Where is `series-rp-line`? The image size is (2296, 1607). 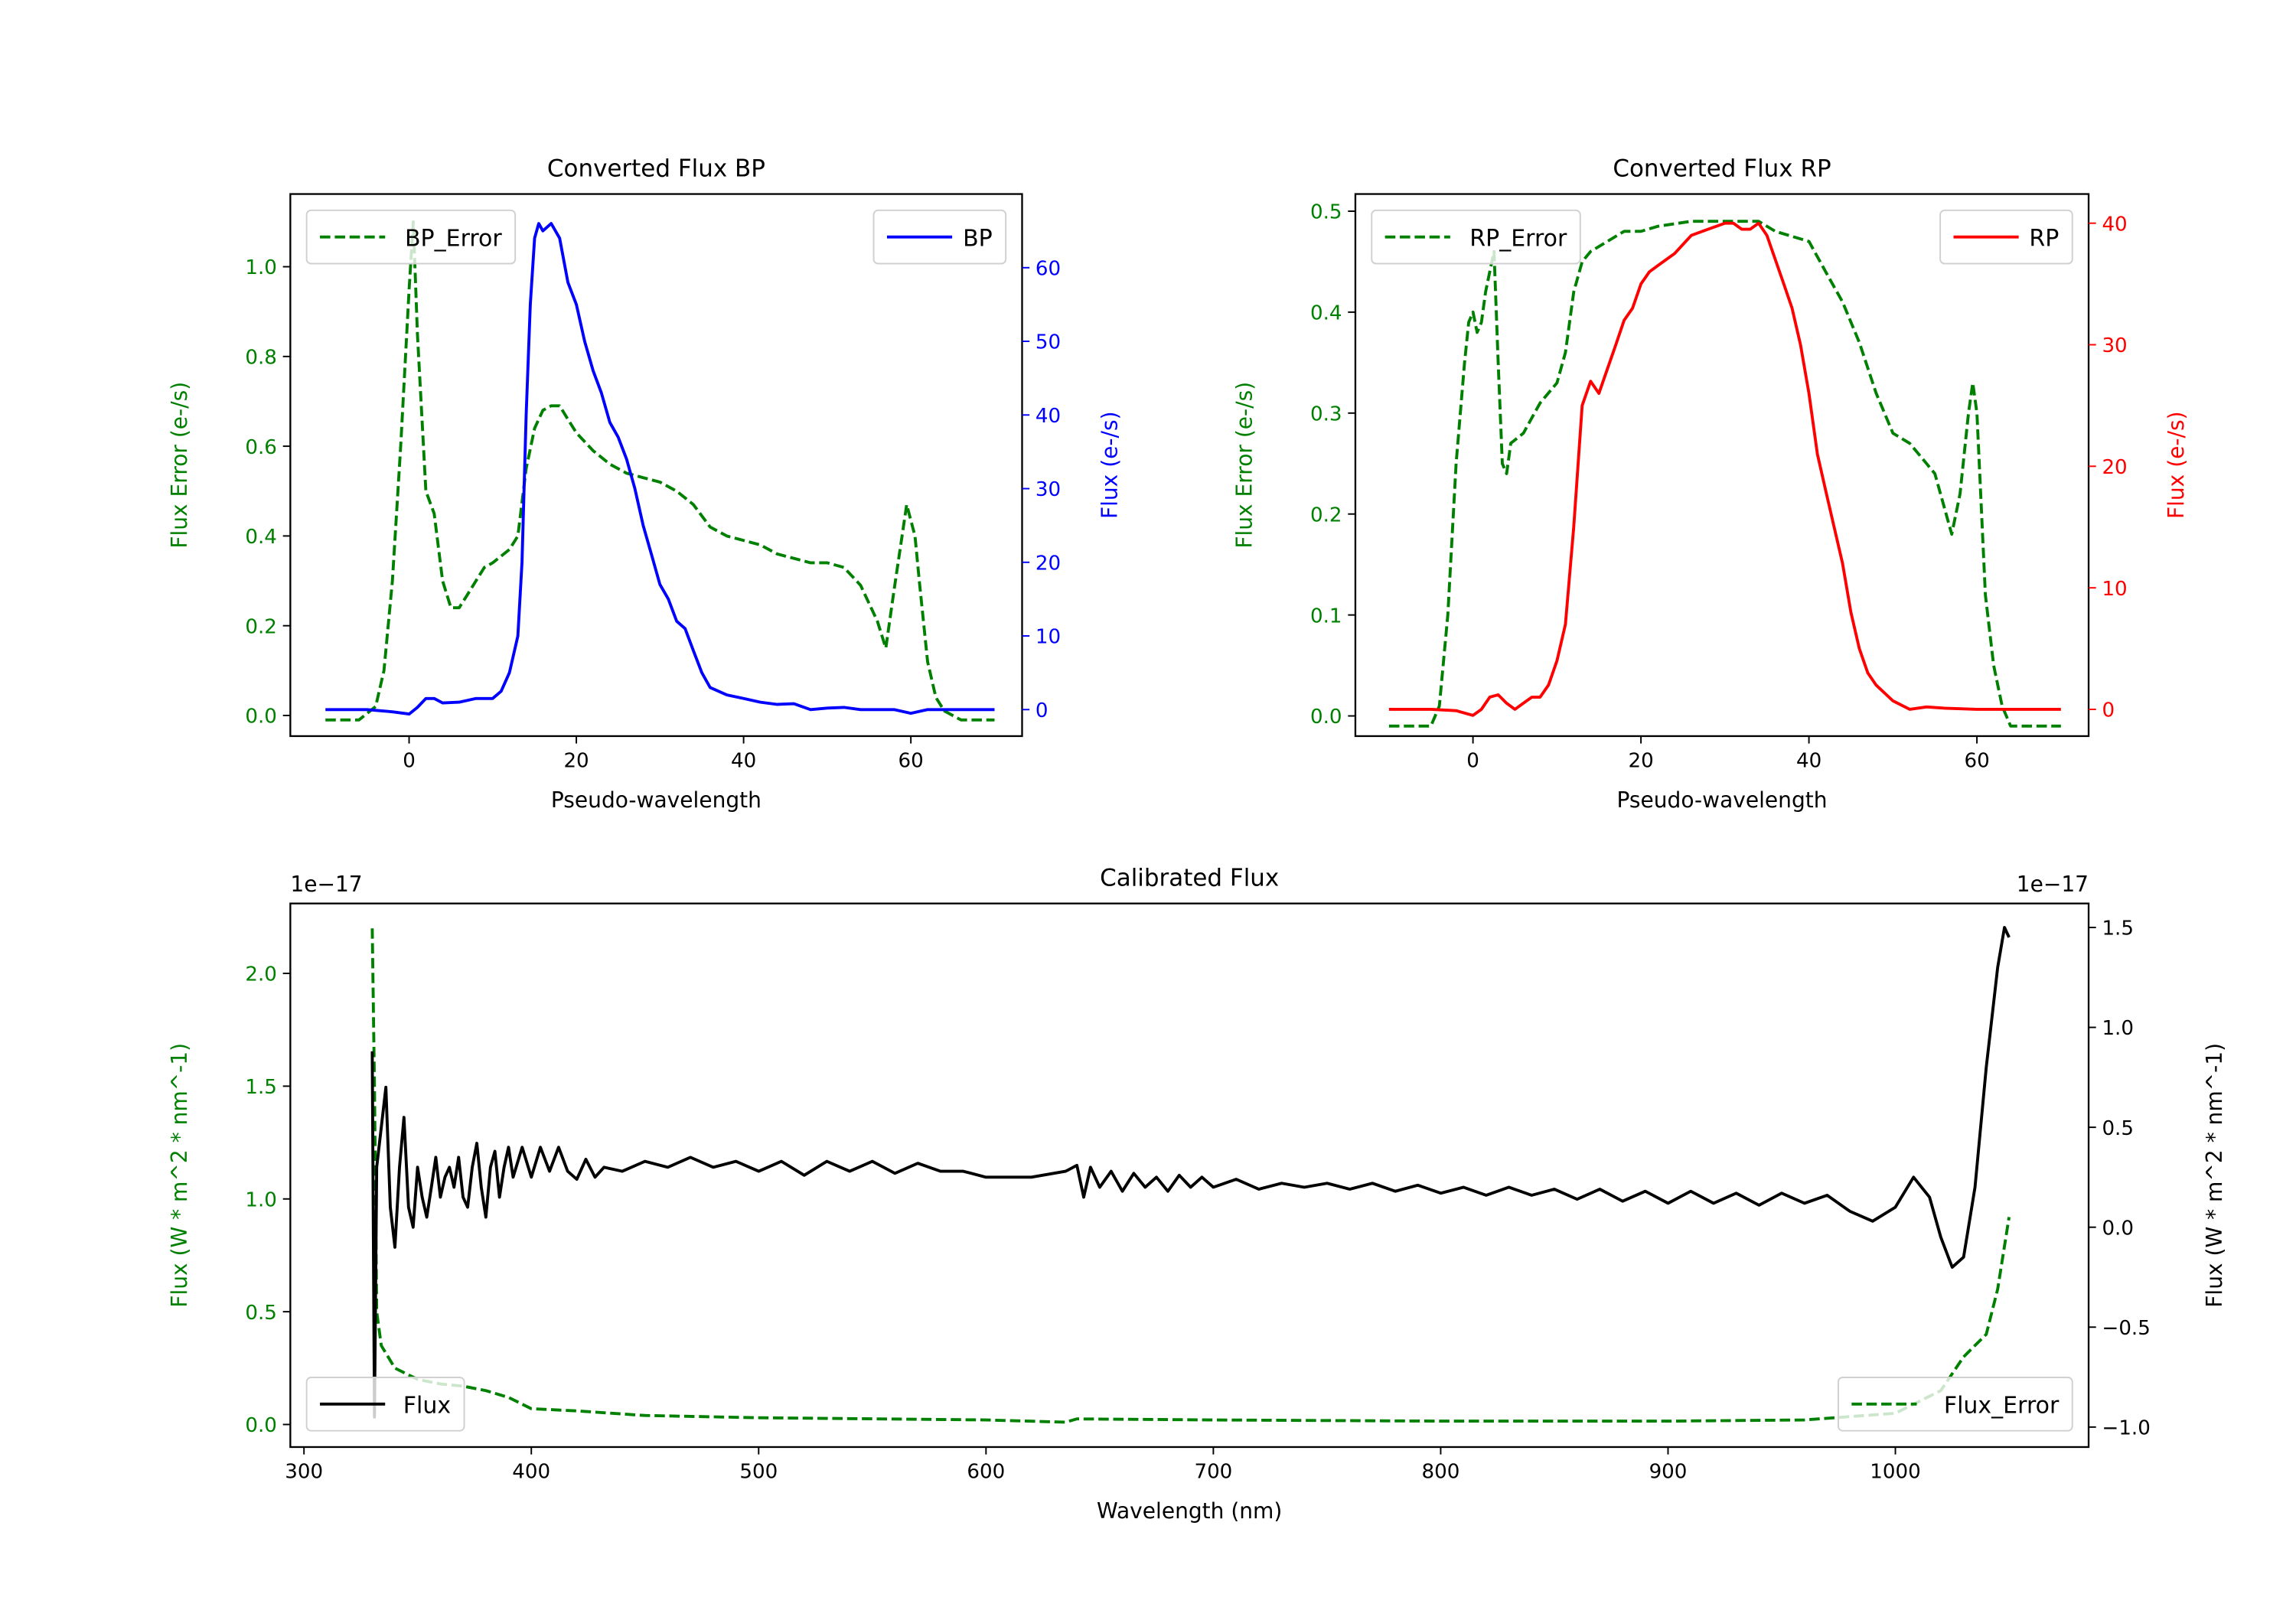 series-rp-line is located at coordinates (1724, 469).